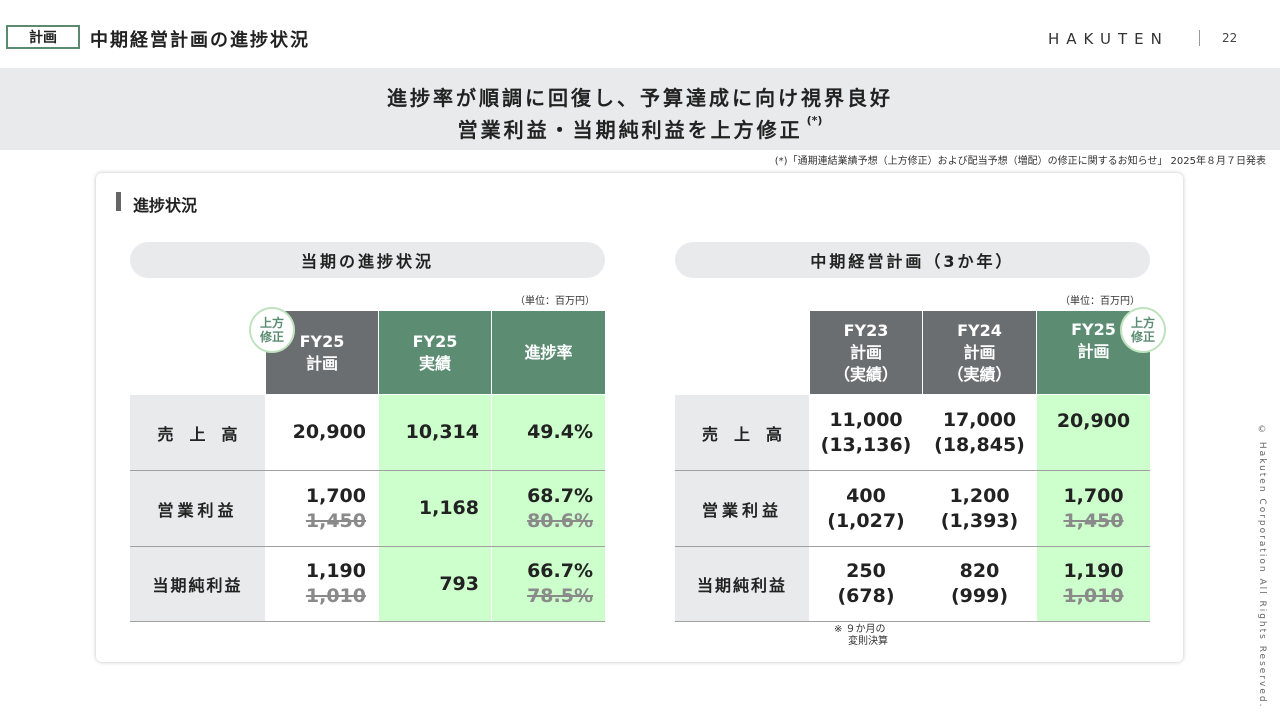 This screenshot has width=1280, height=720. I want to click on right-sales-fy23: 11,000 (13,136), so click(866, 432).